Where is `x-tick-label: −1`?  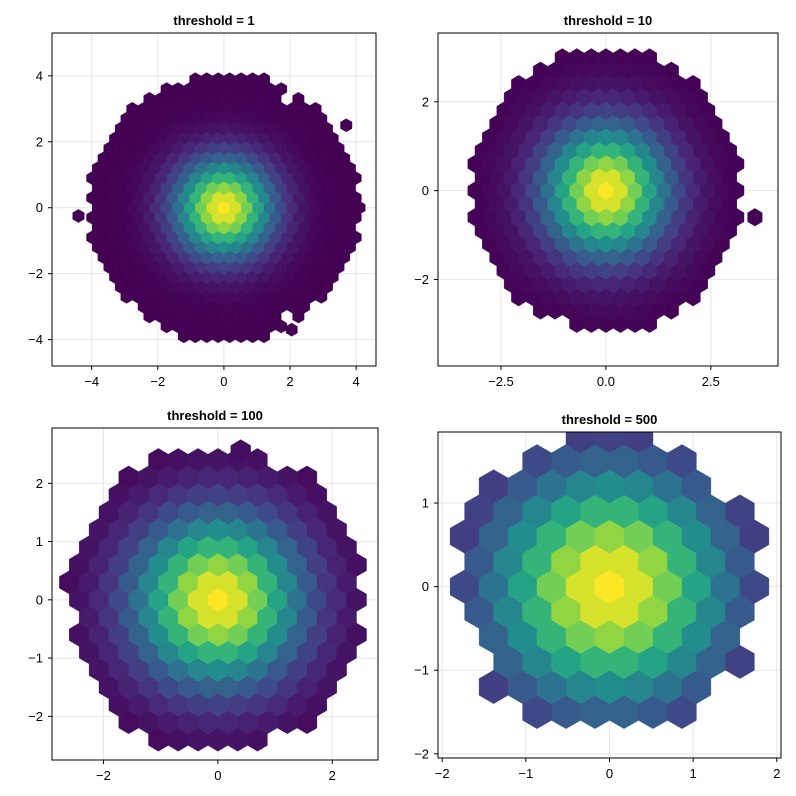
x-tick-label: −1 is located at coordinates (525, 773).